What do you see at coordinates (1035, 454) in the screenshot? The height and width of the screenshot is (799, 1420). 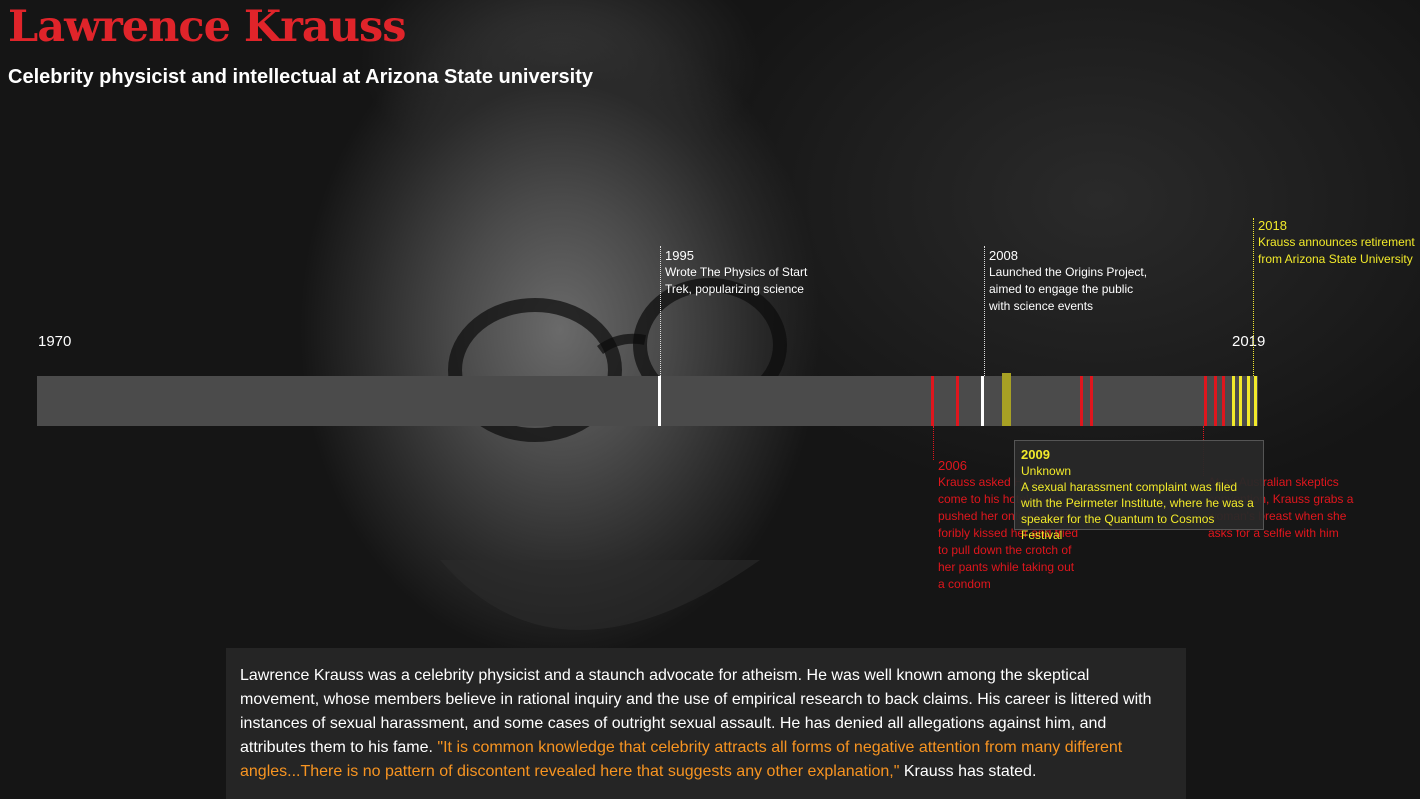 I see `tooltip-year: 2009` at bounding box center [1035, 454].